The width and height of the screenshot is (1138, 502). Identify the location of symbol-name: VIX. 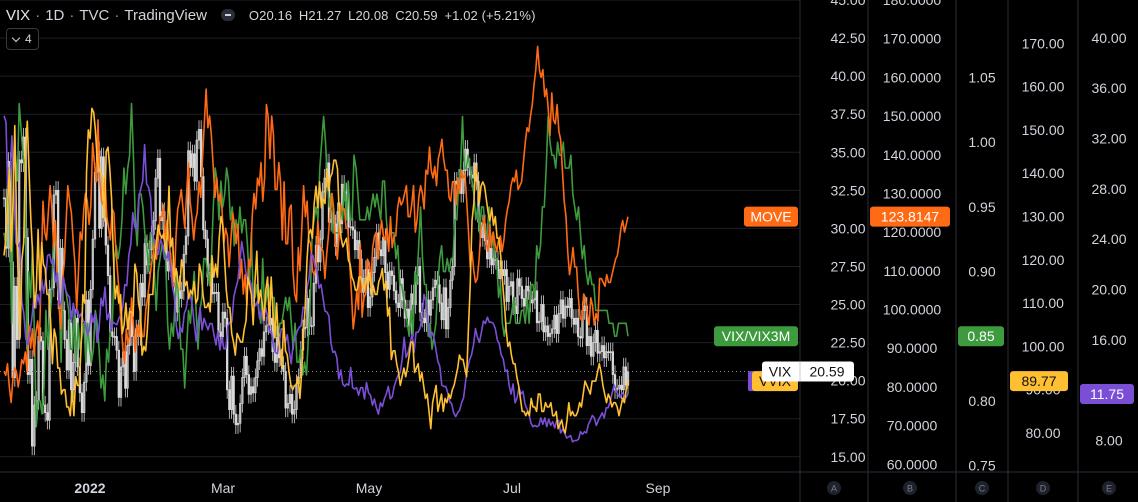
(18, 15).